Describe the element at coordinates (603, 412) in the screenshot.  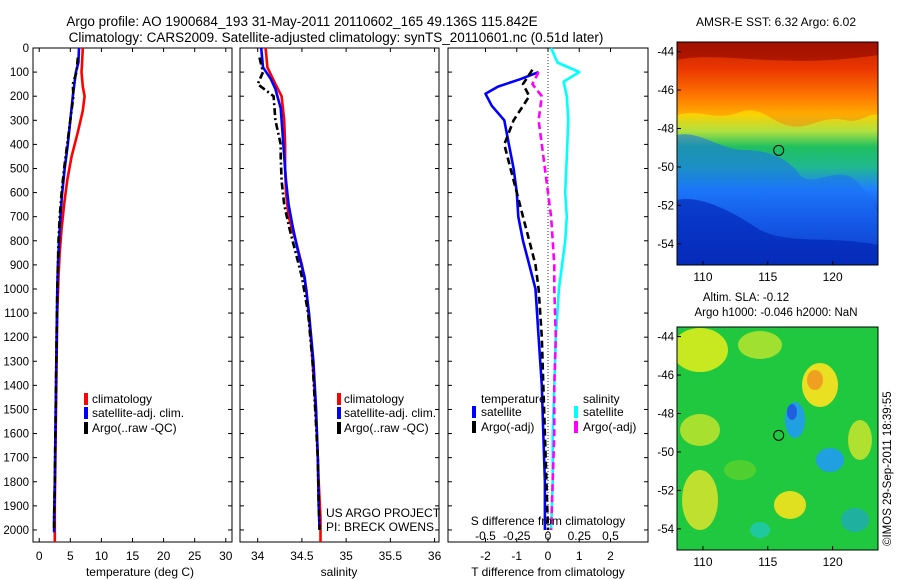
I see `legend-label-s-satellite: satellite` at that location.